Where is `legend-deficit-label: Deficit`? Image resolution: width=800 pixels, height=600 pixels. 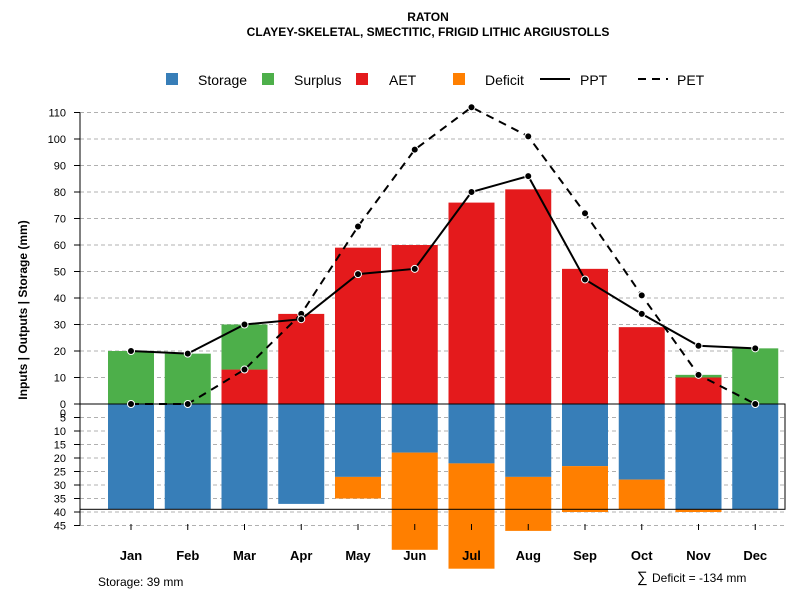
legend-deficit-label: Deficit is located at coordinates (504, 80).